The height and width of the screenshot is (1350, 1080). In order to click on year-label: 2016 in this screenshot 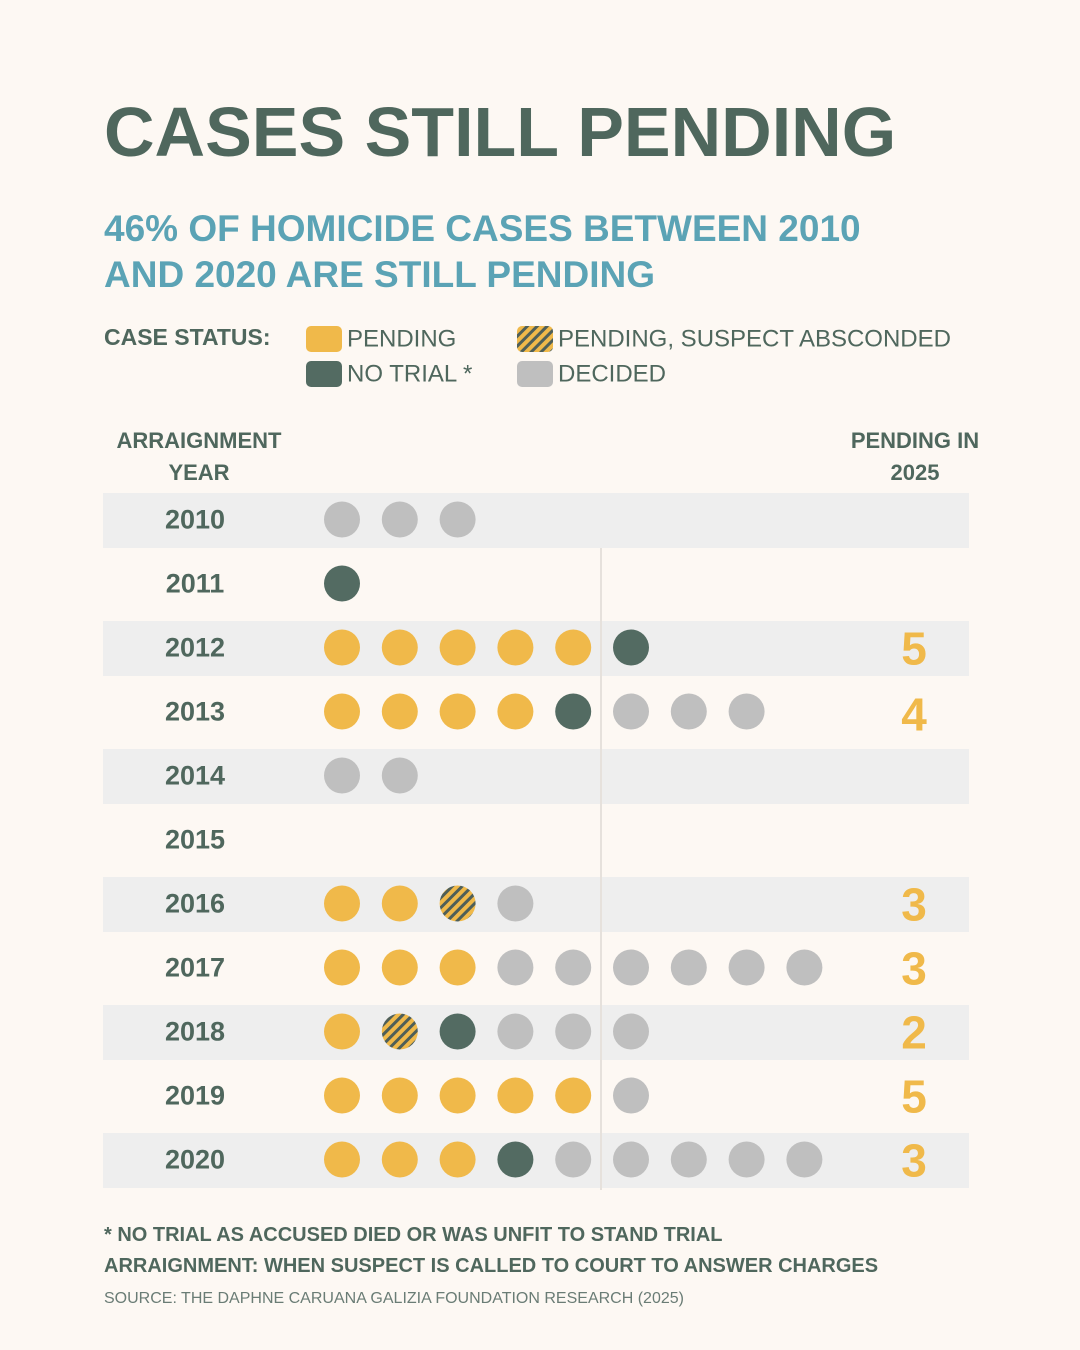, I will do `click(195, 904)`.